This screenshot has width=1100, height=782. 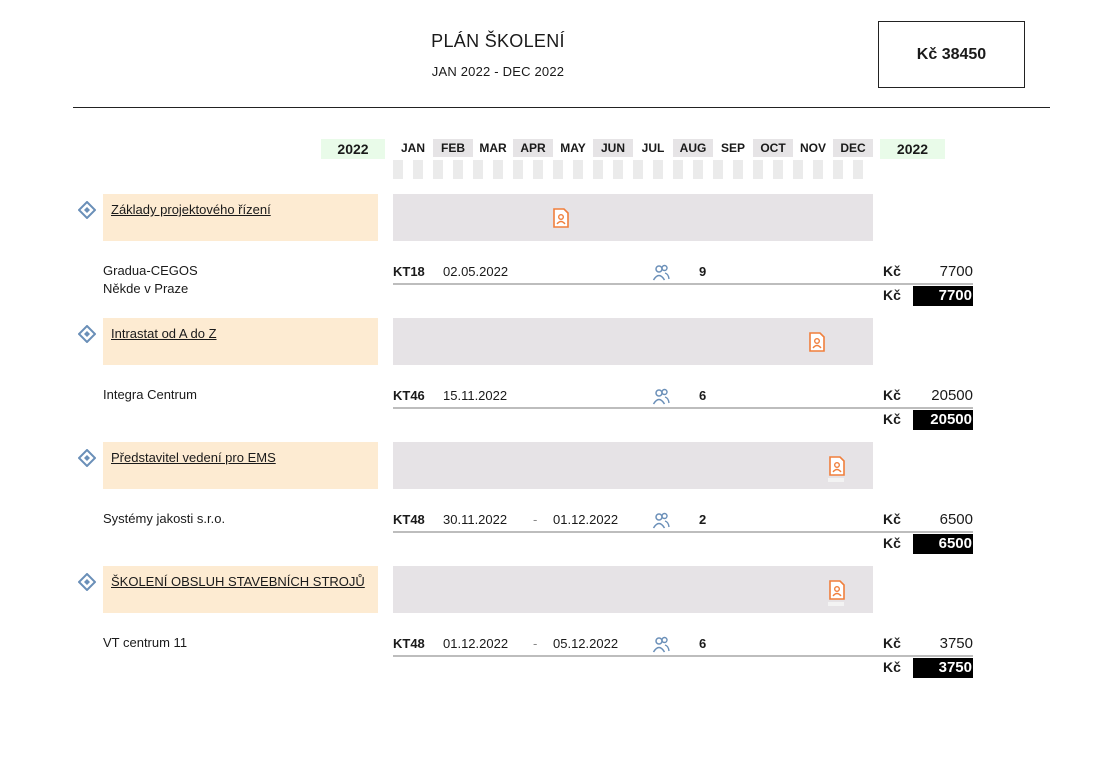 What do you see at coordinates (453, 148) in the screenshot?
I see `month-feb: FEB` at bounding box center [453, 148].